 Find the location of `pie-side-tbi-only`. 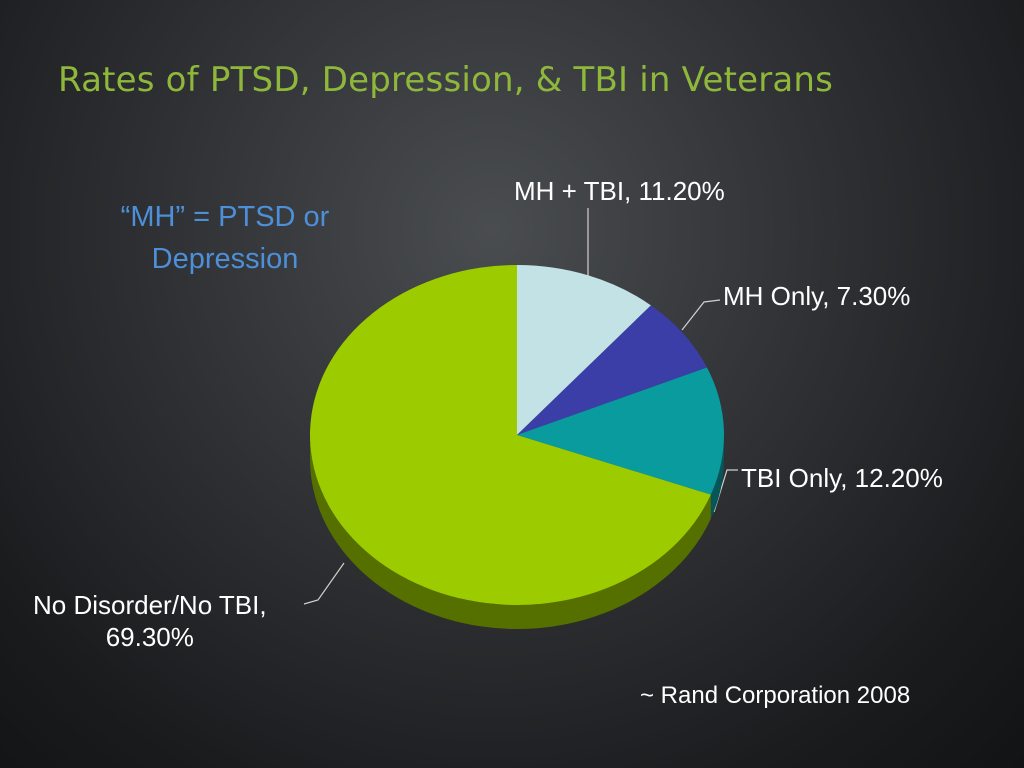

pie-side-tbi-only is located at coordinates (717, 477).